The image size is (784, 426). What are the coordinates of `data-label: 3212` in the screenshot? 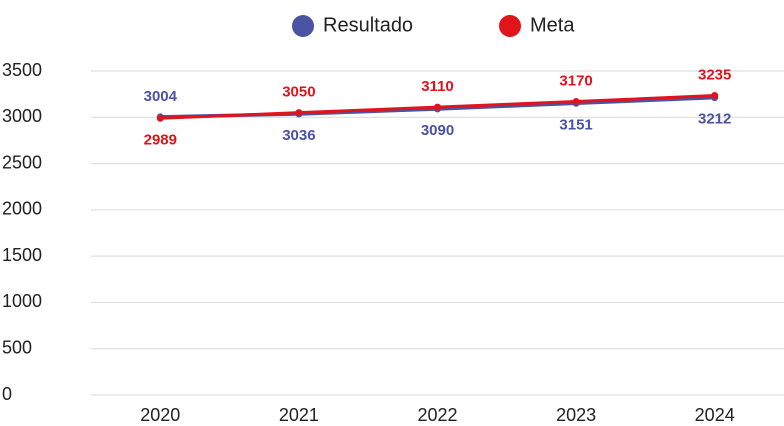 It's located at (714, 119).